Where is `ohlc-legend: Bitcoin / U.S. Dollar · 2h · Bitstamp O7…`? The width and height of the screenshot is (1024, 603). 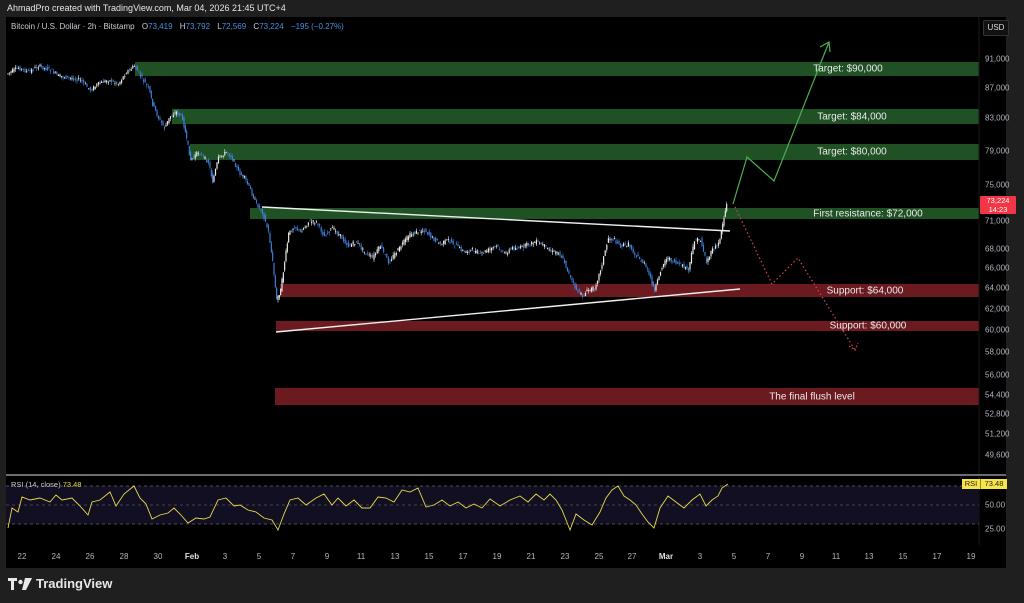
ohlc-legend: Bitcoin / U.S. Dollar · 2h · Bitstamp O7… is located at coordinates (177, 26).